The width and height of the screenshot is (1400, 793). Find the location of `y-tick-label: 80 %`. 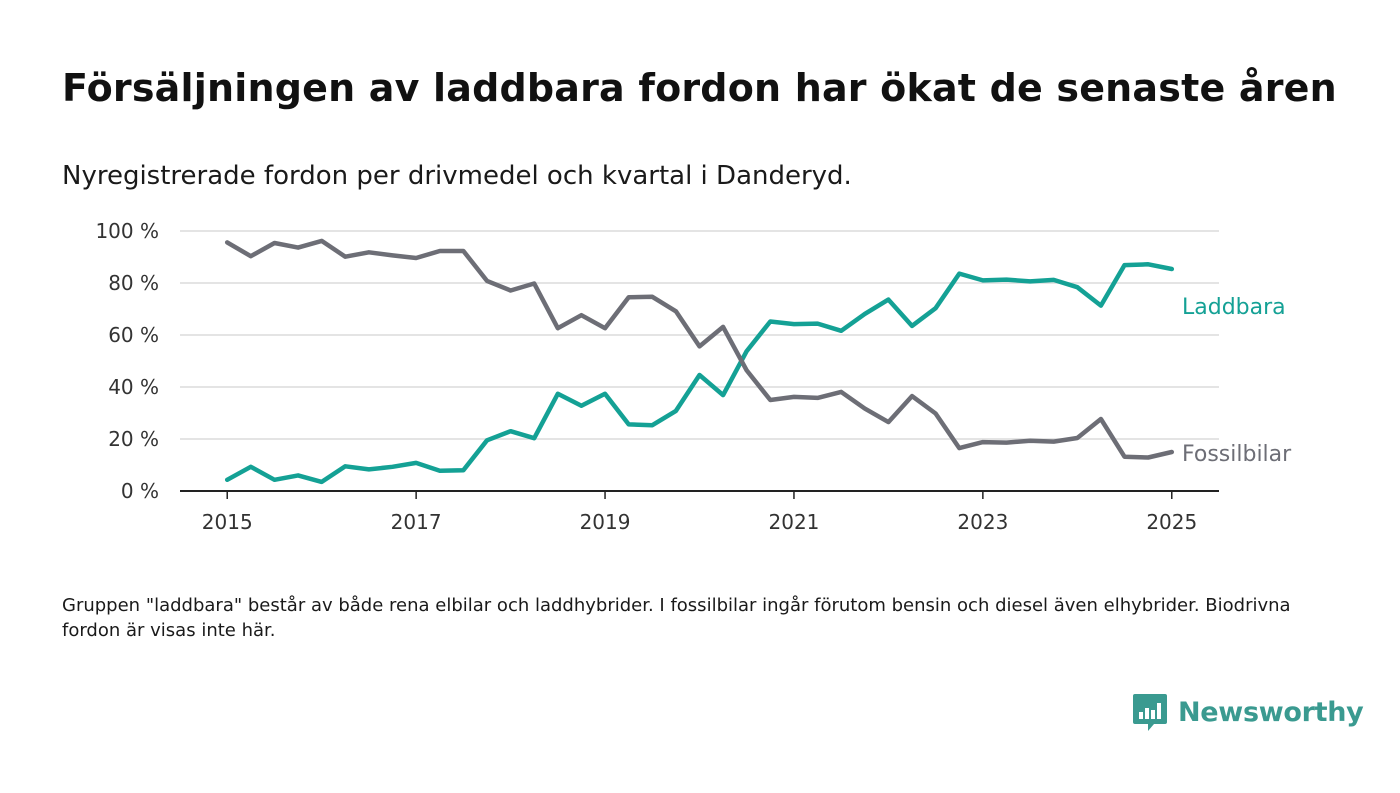

y-tick-label: 80 % is located at coordinates (133, 283).